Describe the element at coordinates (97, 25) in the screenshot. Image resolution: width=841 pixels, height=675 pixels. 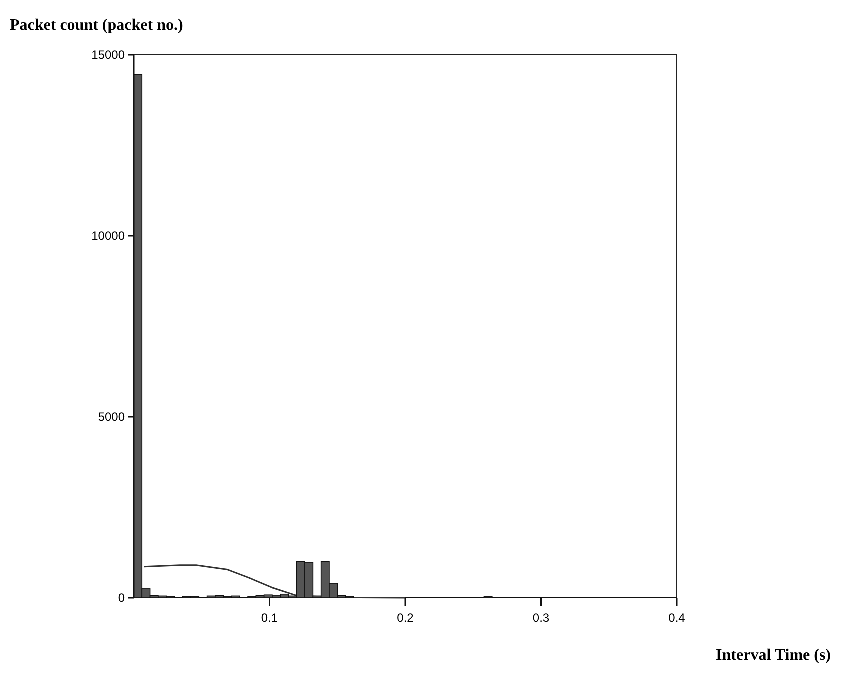
I see `y-axis-title: Packet count (packet no.)` at that location.